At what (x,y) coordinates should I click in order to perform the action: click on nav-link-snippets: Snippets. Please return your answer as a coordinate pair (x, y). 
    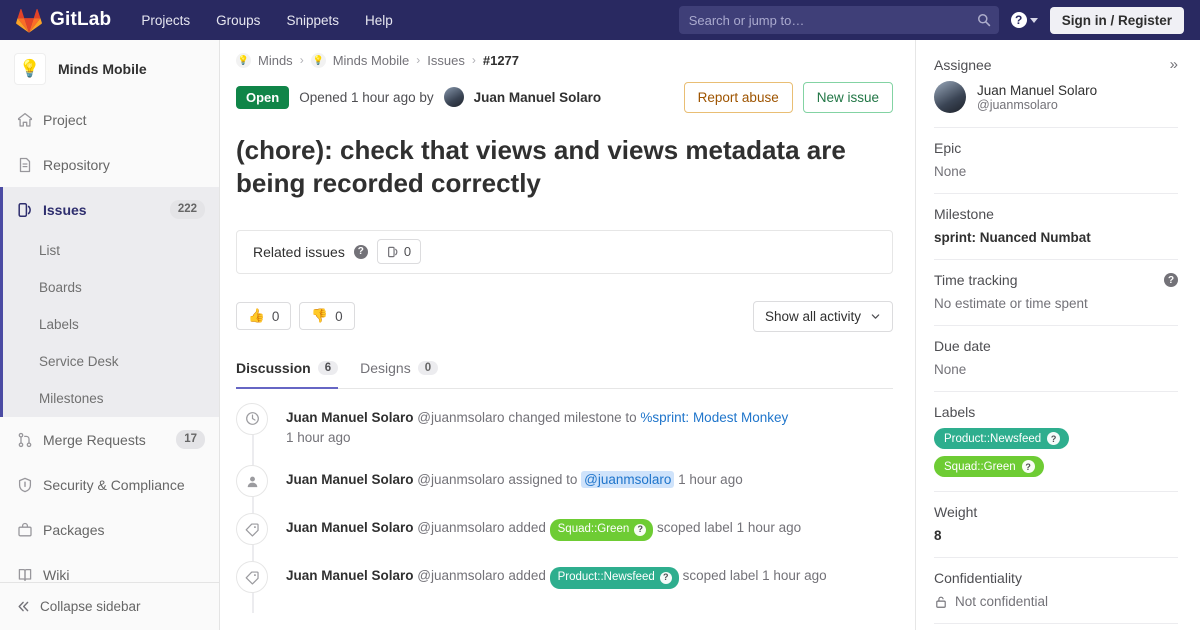
    Looking at the image, I should click on (312, 20).